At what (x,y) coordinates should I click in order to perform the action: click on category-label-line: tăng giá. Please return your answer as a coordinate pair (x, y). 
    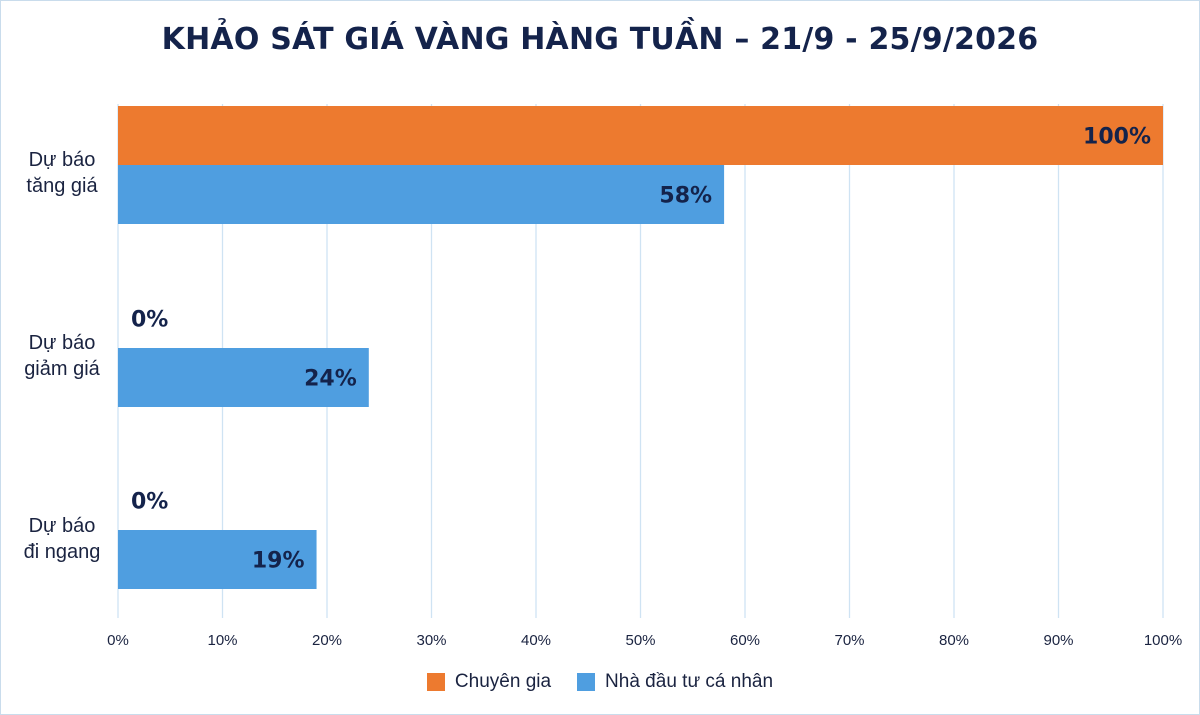
    Looking at the image, I should click on (62, 186).